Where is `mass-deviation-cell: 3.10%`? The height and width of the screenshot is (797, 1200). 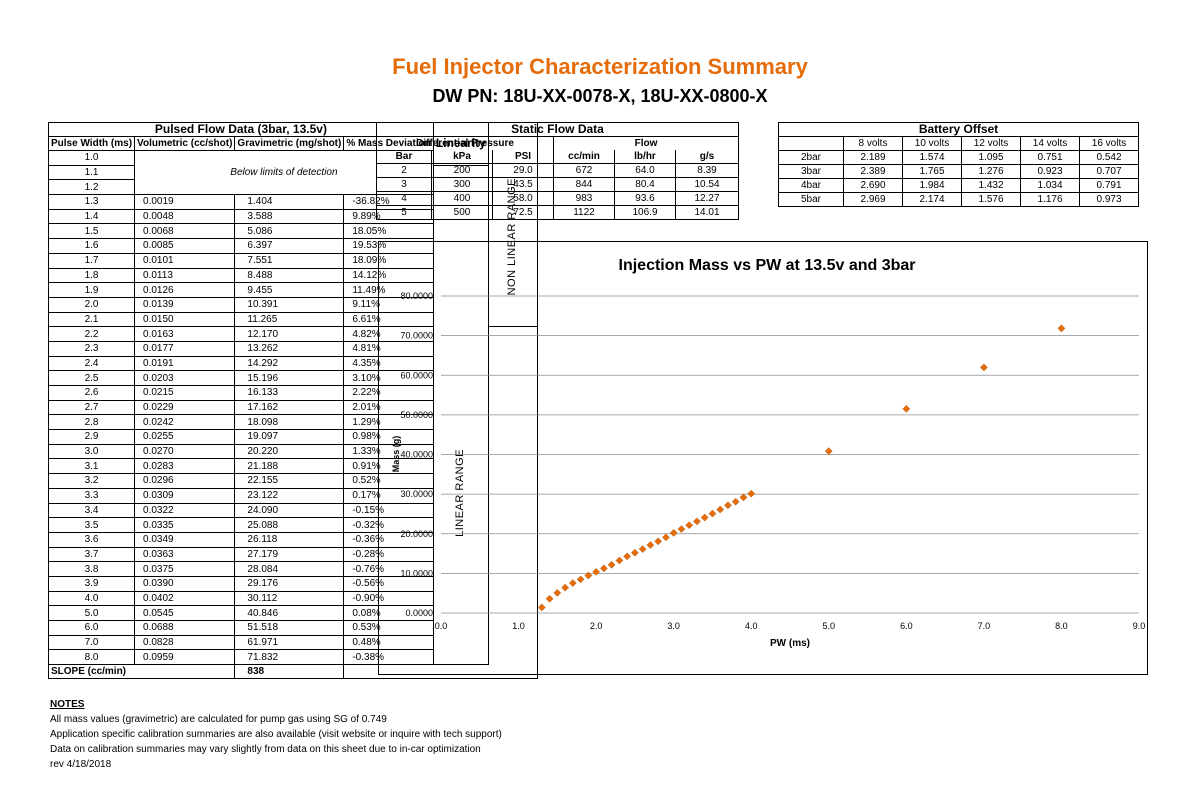 mass-deviation-cell: 3.10% is located at coordinates (388, 378).